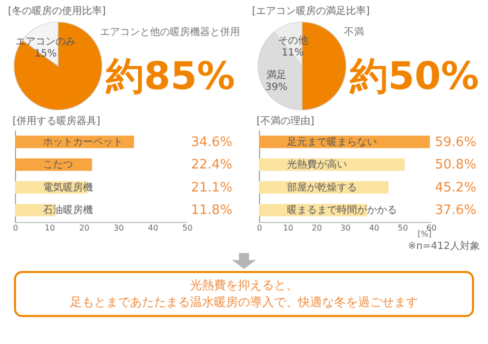  I want to click on chart-title: [エアコン暖房の満足比率], so click(311, 11).